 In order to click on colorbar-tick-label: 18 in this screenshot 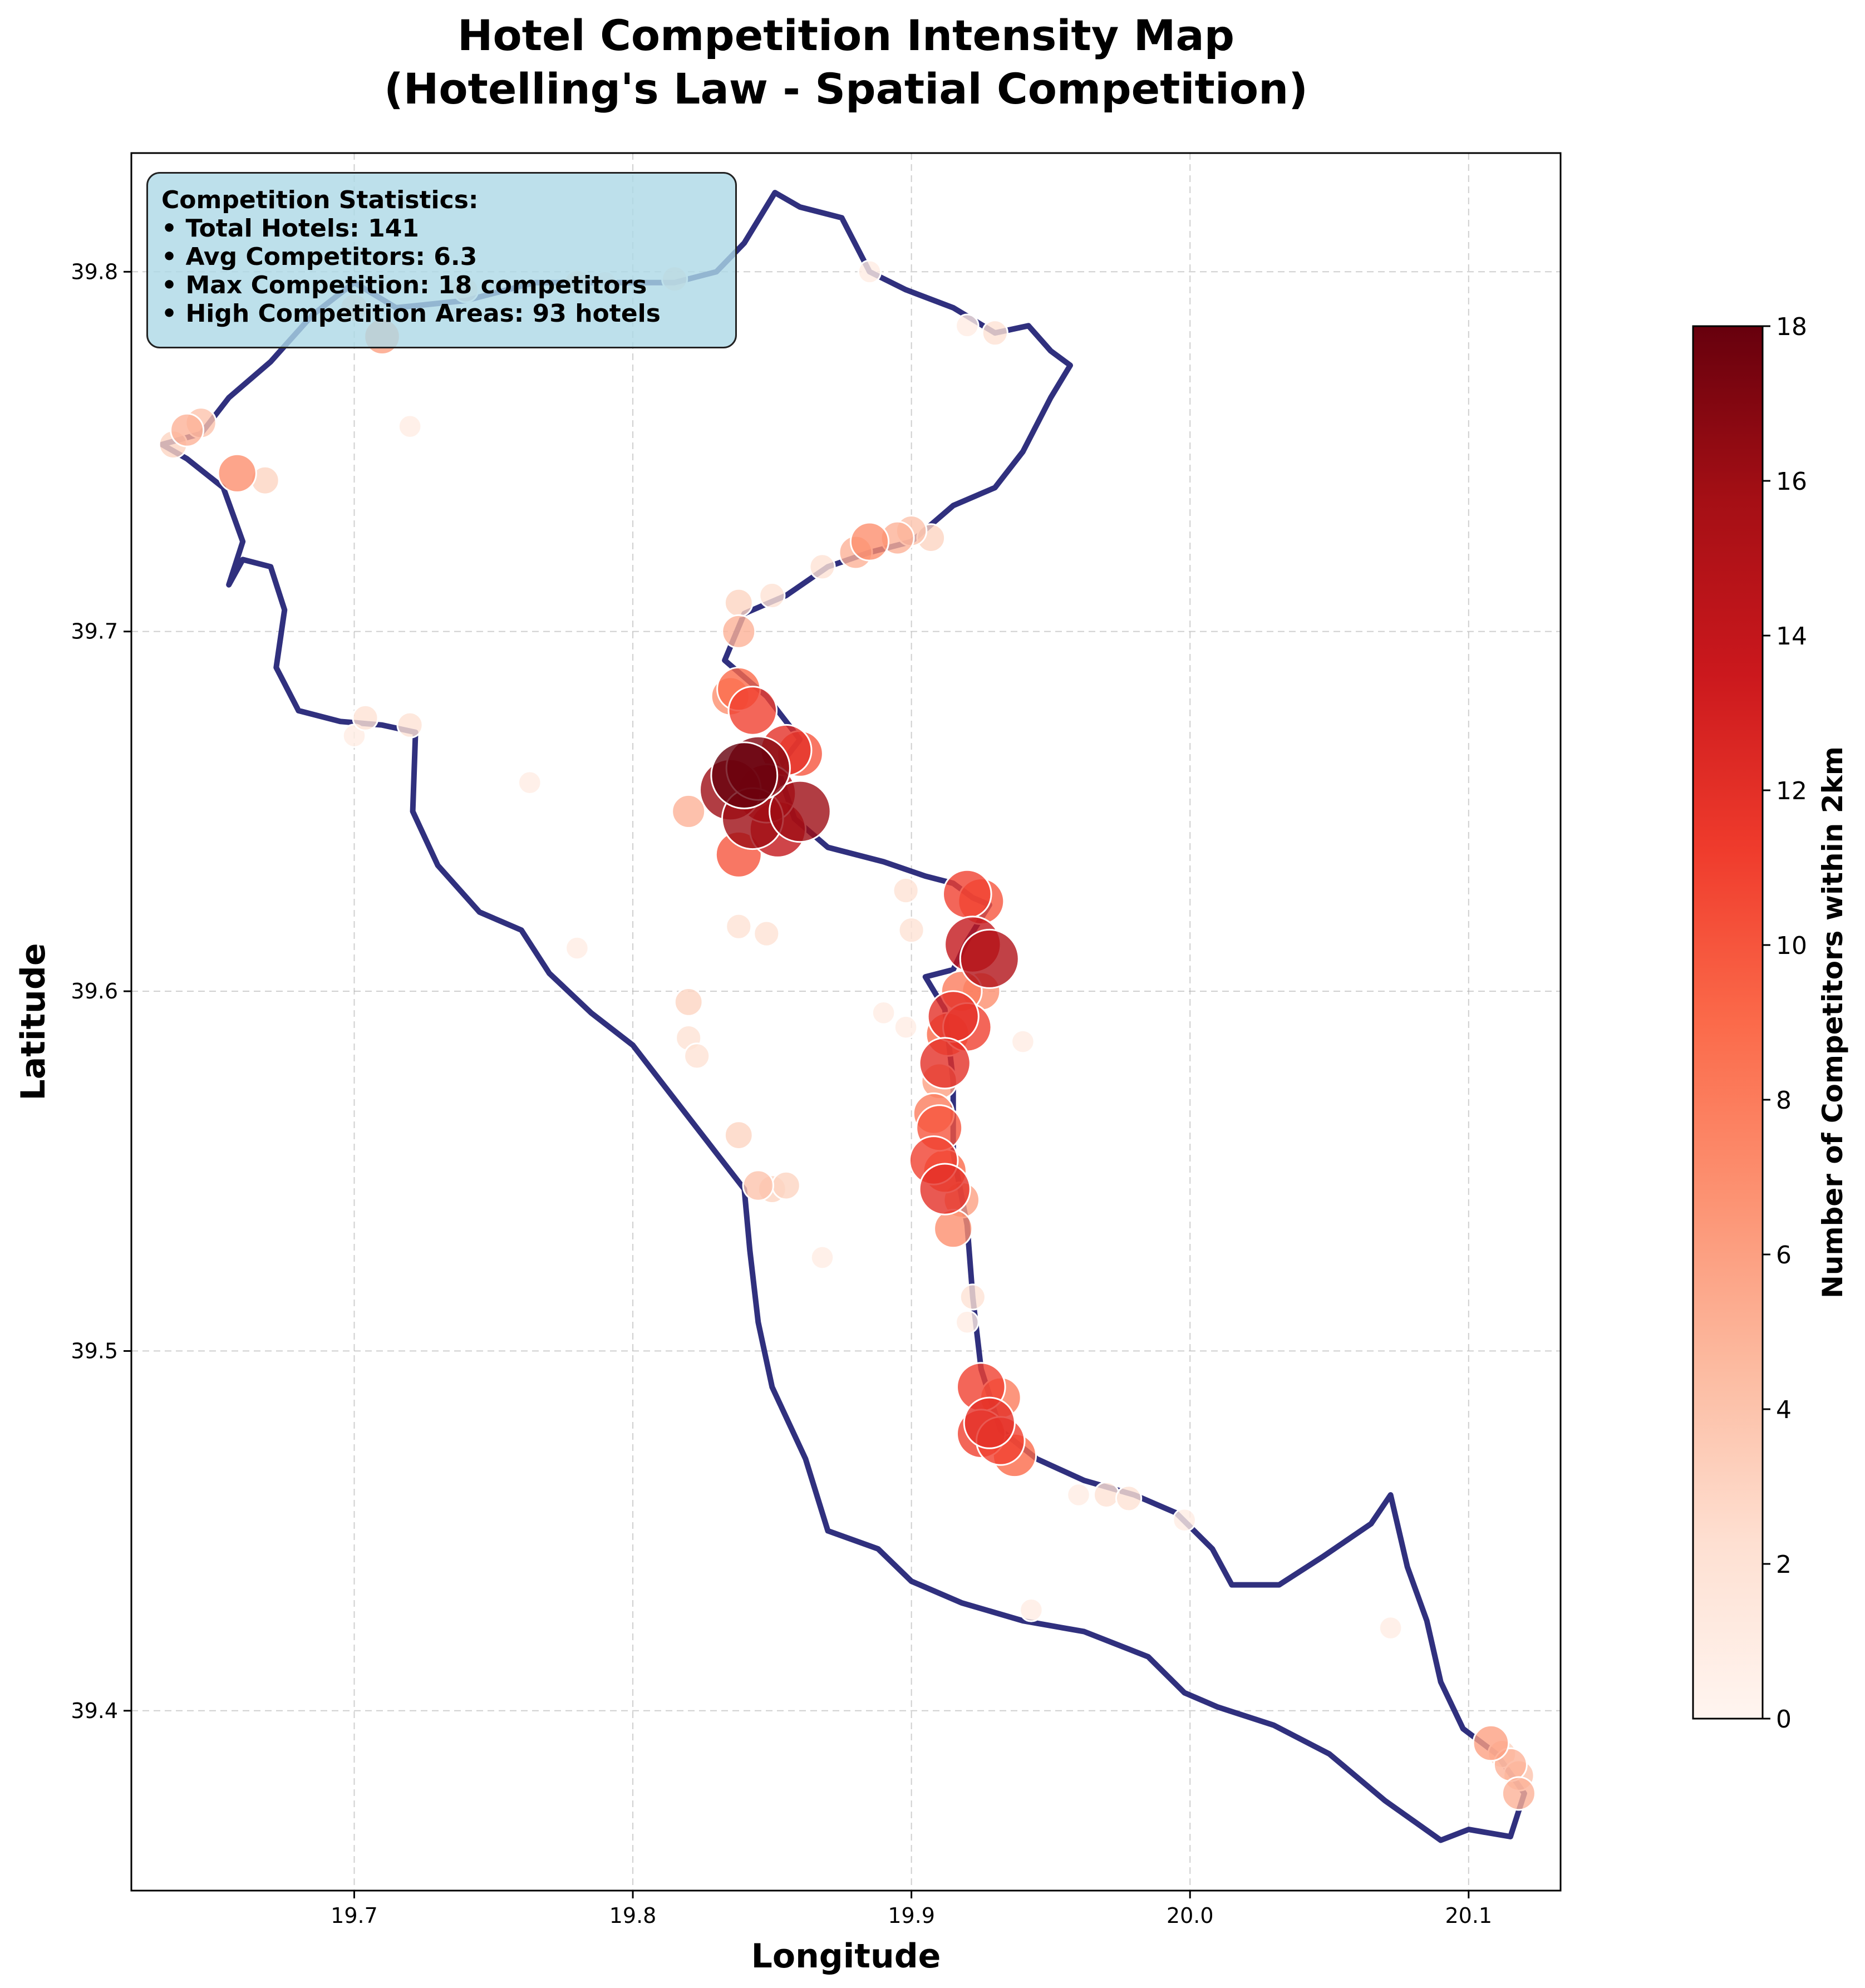, I will do `click(1791, 327)`.